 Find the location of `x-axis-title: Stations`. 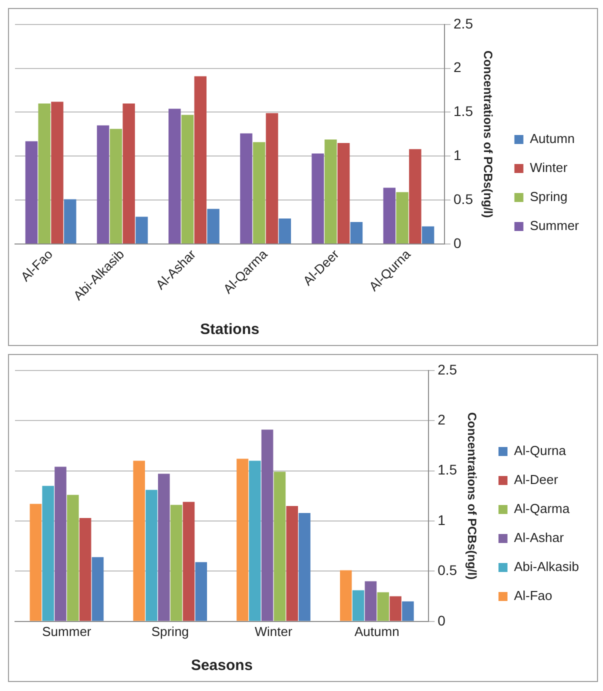

x-axis-title: Stations is located at coordinates (230, 329).